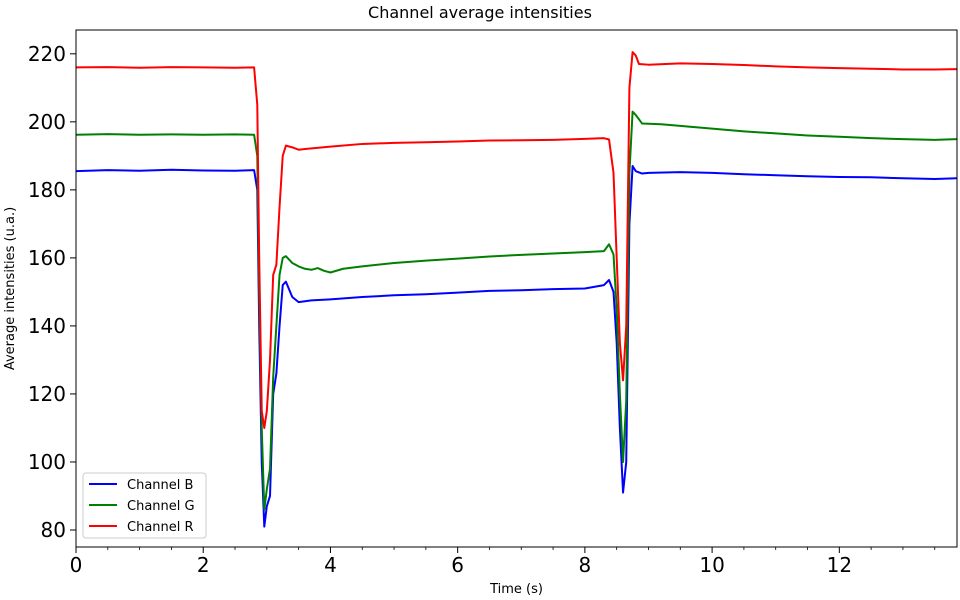 Image resolution: width=960 pixels, height=600 pixels. What do you see at coordinates (52, 292) in the screenshot?
I see `y-axis: 80 100 120 140 160 180 200 220` at bounding box center [52, 292].